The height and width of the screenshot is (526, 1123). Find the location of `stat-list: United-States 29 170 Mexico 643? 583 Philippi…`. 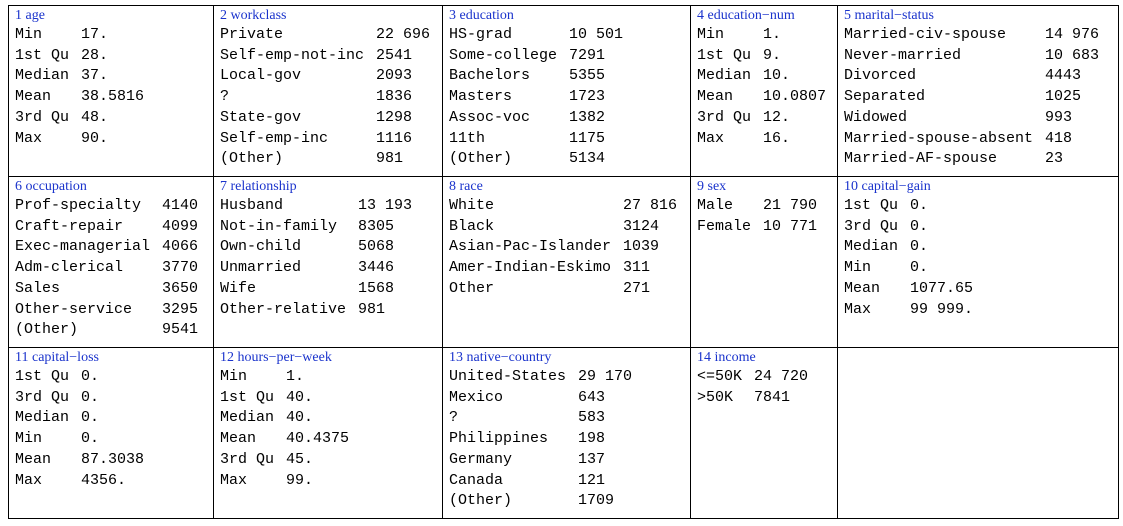

stat-list: United-States 29 170 Mexico 643? 583 Philippi… is located at coordinates (540, 439).